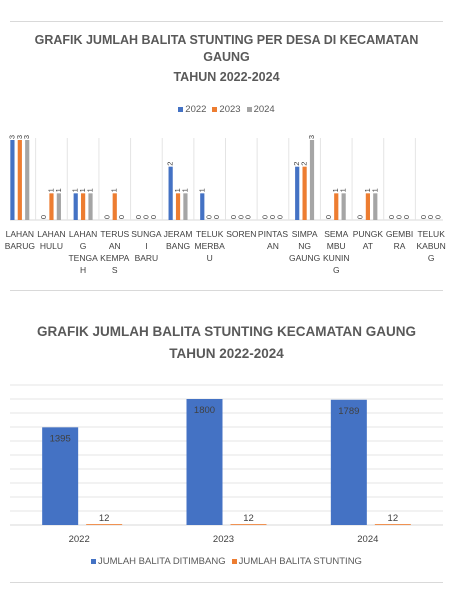 This screenshot has width=455, height=600. Describe the element at coordinates (146, 246) in the screenshot. I see `chart1-category-label: I` at that location.